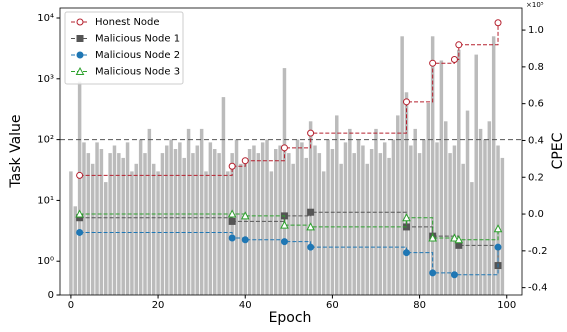 This screenshot has height=332, width=567. I want to click on y2-tick-label: 0.8, so click(536, 67).